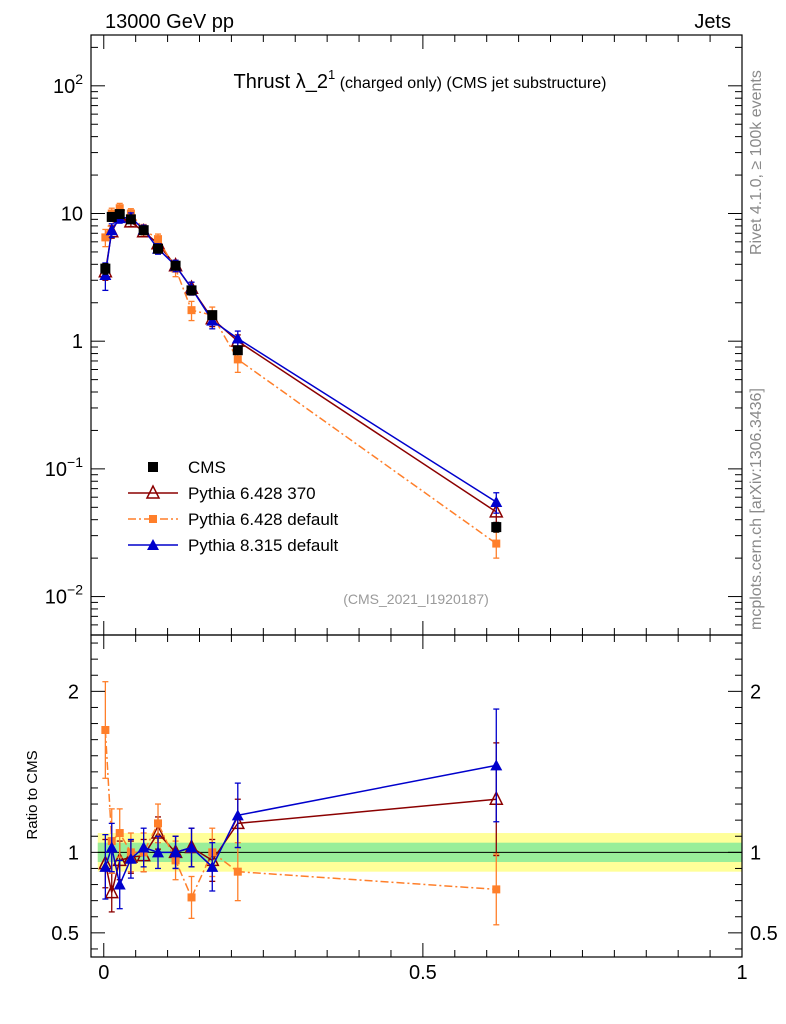 Image resolution: width=786 pixels, height=1024 pixels. I want to click on legend-entry: Pythia 6.428 default, so click(233, 519).